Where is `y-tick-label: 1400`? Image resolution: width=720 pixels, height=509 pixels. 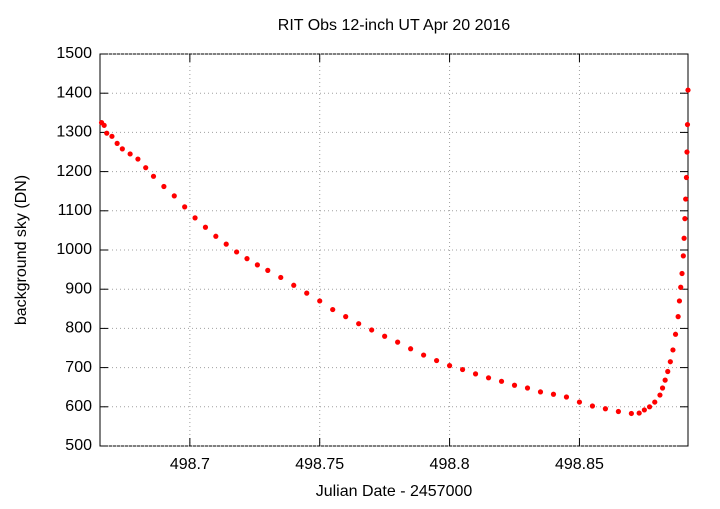
y-tick-label: 1400 is located at coordinates (74, 92).